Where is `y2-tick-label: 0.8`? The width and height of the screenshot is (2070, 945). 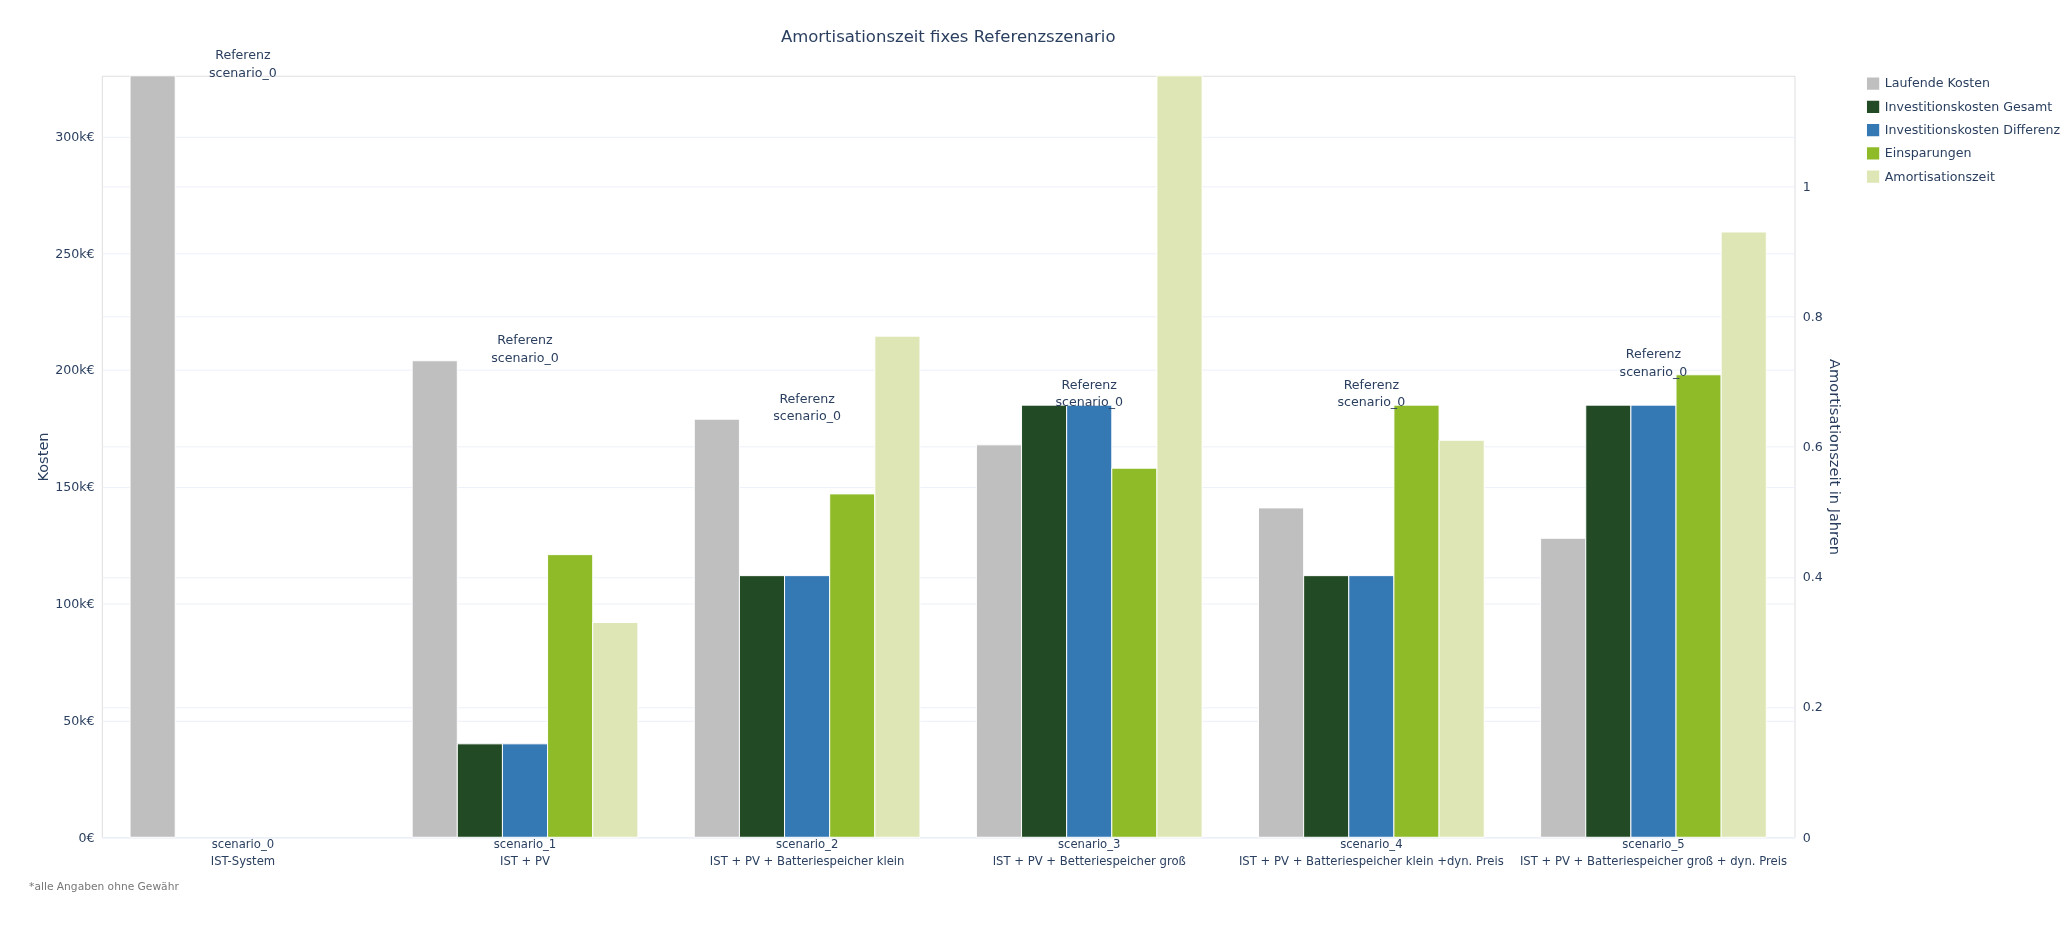 y2-tick-label: 0.8 is located at coordinates (1812, 316).